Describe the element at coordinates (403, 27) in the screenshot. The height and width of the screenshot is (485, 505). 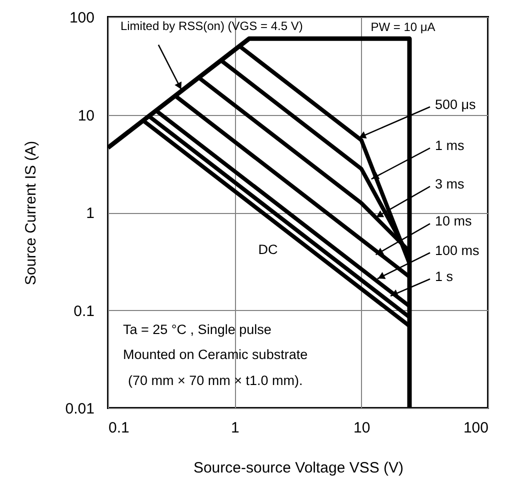
I see `annotation: PW = 10 μA` at that location.